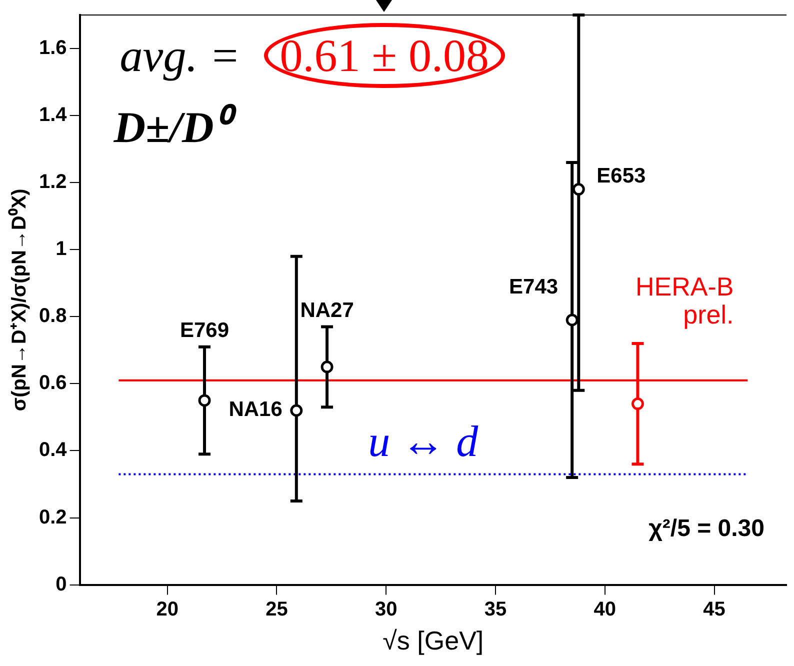 This screenshot has height=666, width=794. Describe the element at coordinates (386, 609) in the screenshot. I see `x-tick-label: 30` at that location.